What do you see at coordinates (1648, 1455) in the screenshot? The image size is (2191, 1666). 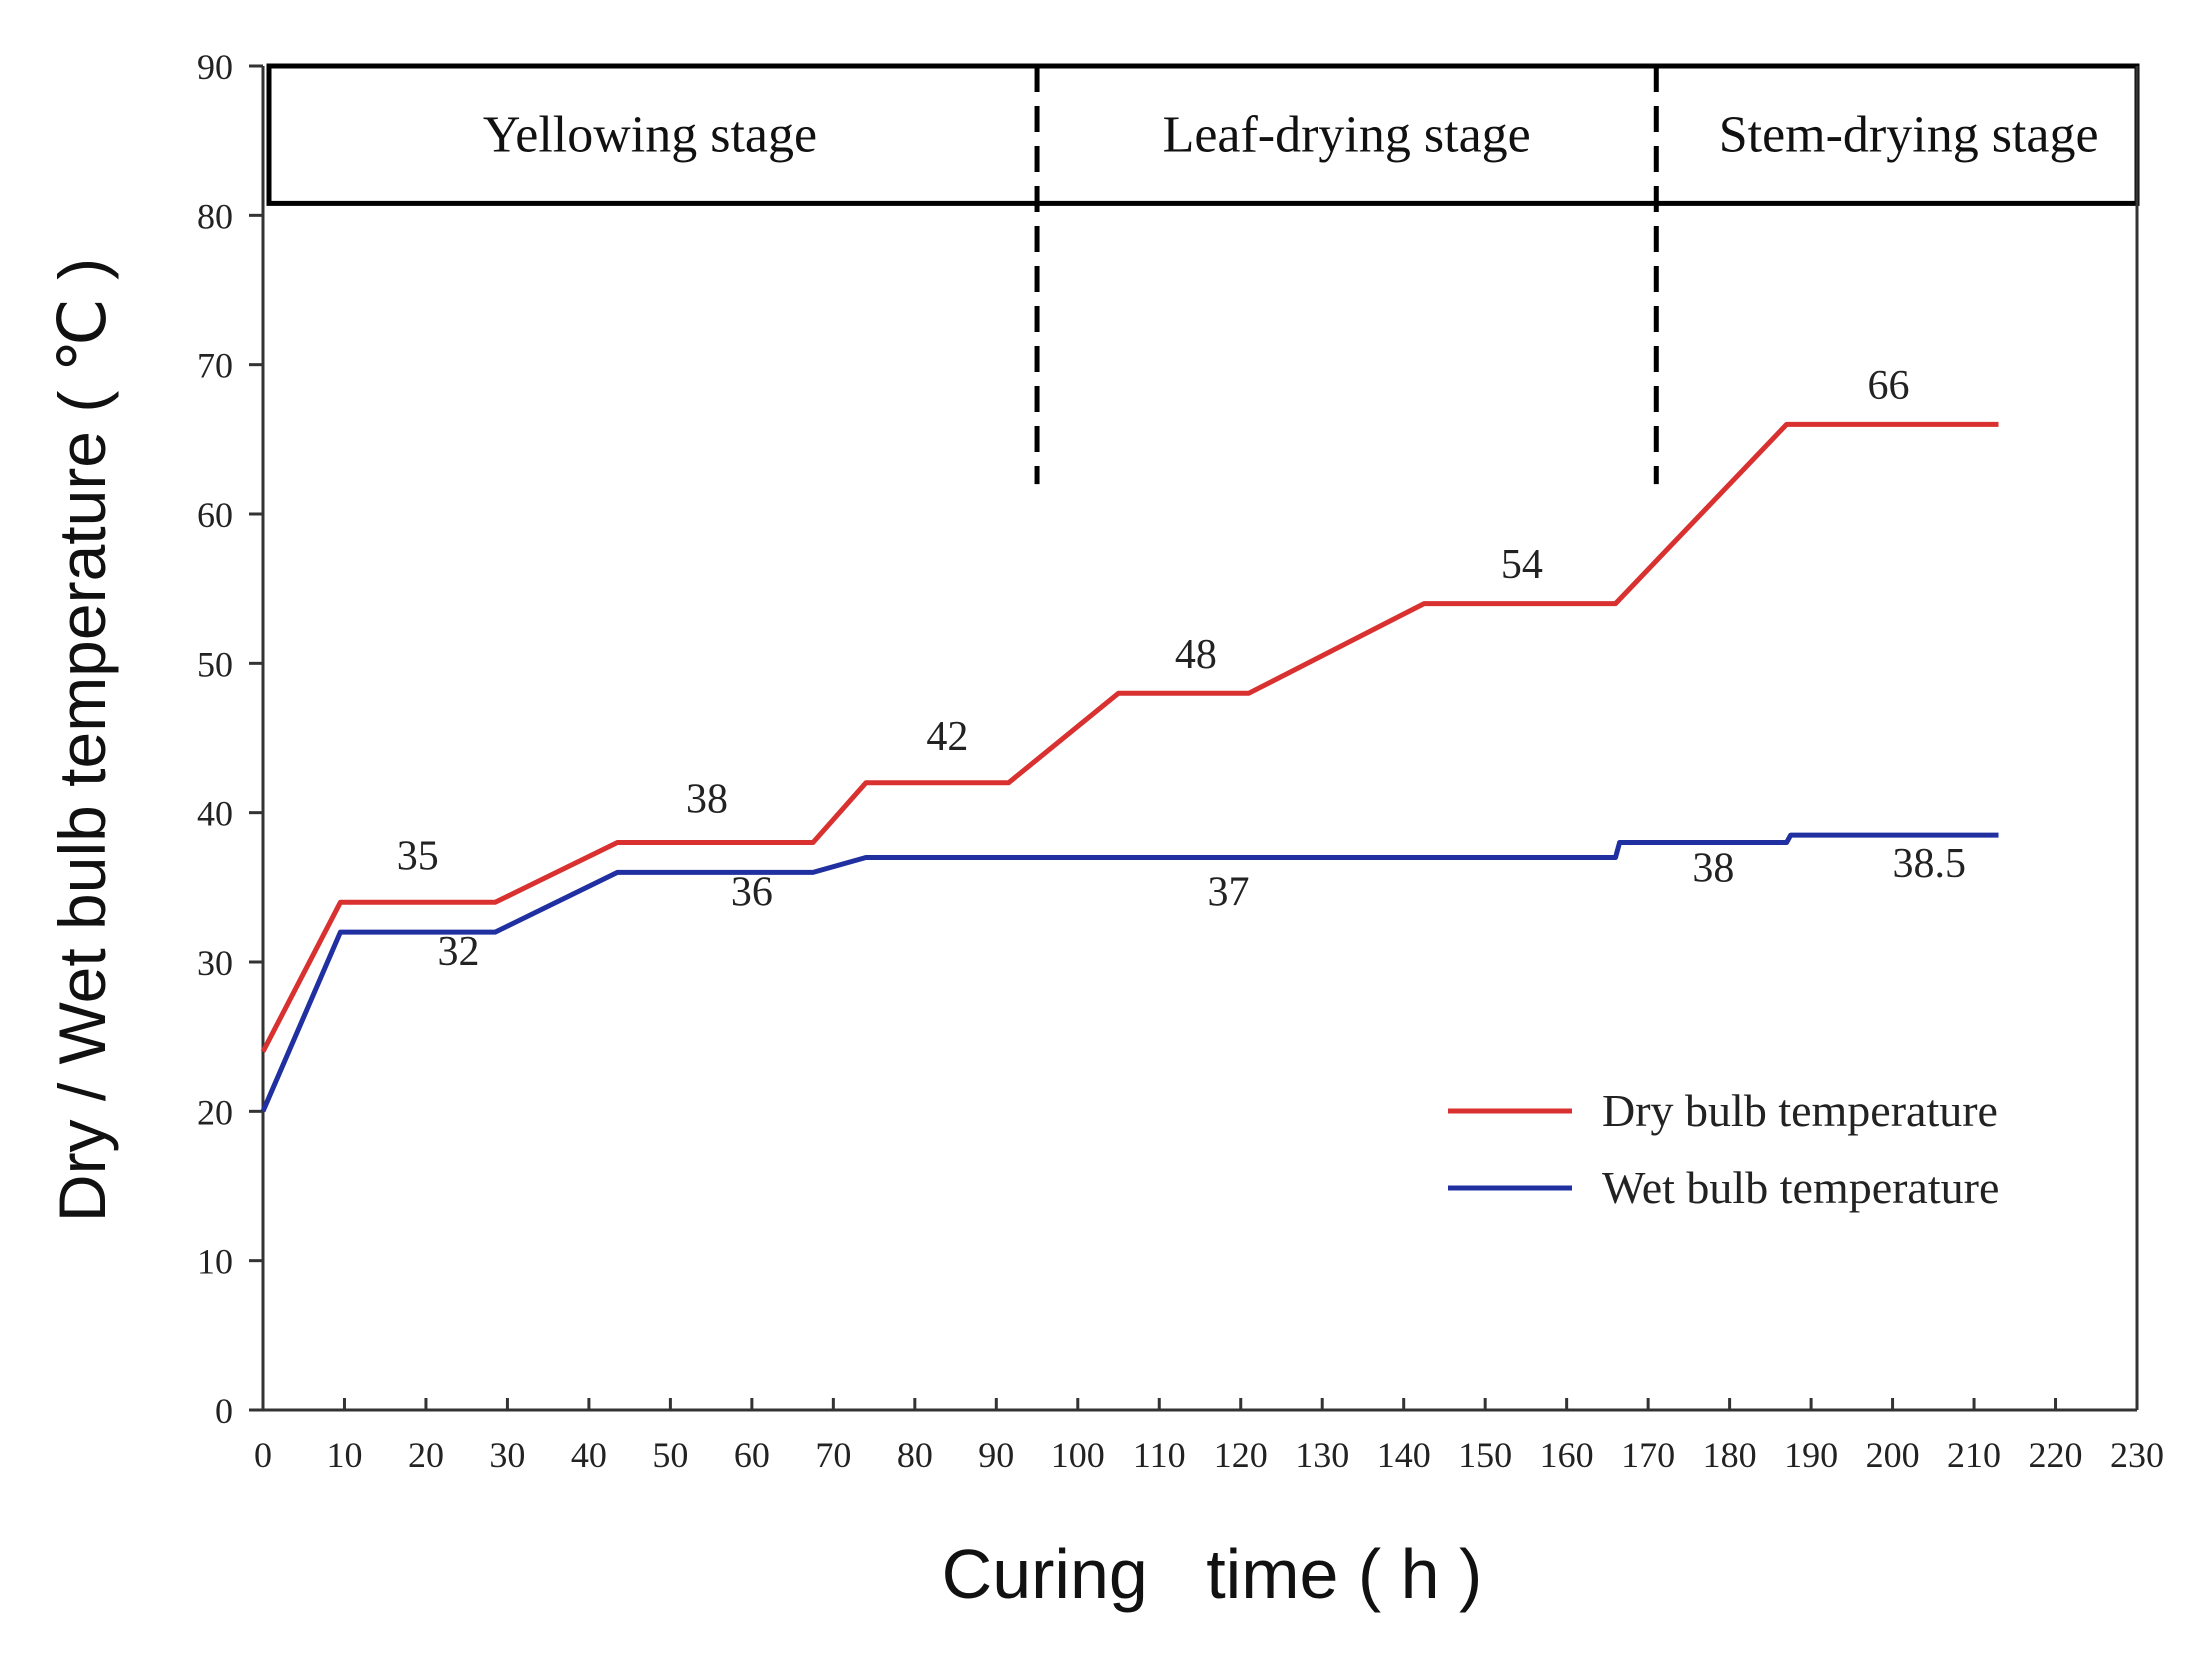 I see `x-tick-label: 170` at bounding box center [1648, 1455].